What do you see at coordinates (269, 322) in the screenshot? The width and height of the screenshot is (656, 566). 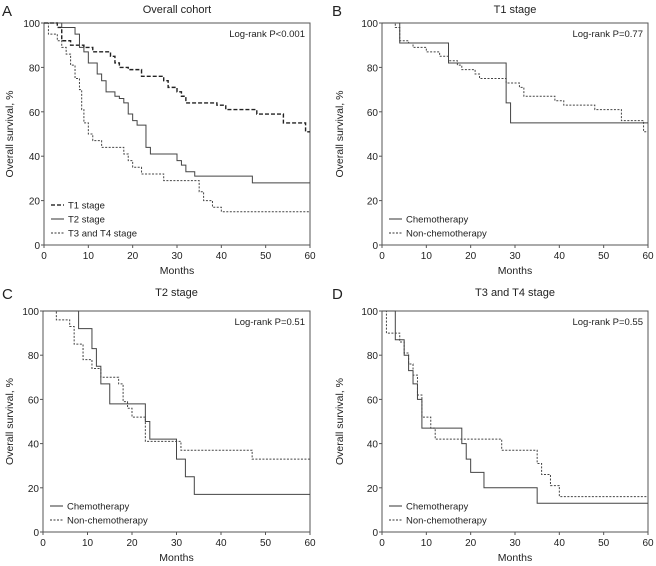 I see `log-rank-annotation: Log-rank P=0.51` at bounding box center [269, 322].